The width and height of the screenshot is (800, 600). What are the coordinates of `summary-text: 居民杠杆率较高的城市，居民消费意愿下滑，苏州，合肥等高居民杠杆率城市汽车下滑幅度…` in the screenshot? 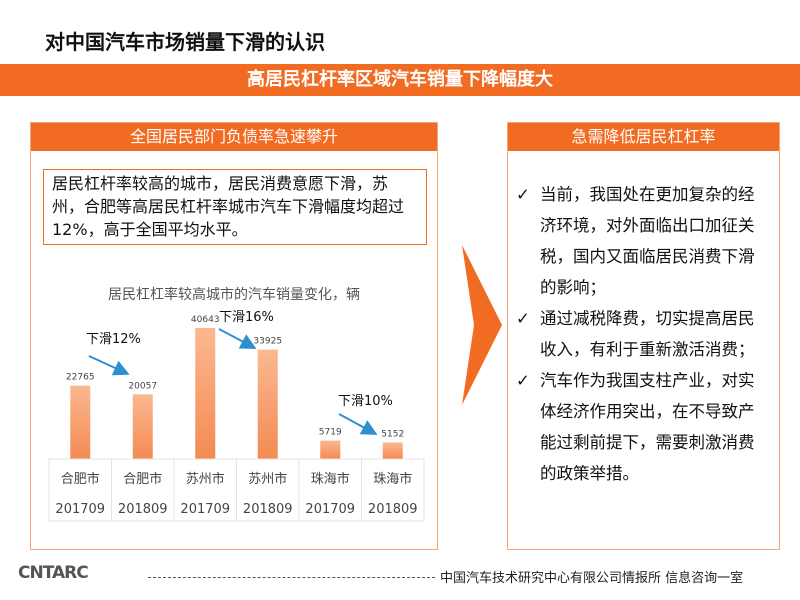 It's located at (235, 207).